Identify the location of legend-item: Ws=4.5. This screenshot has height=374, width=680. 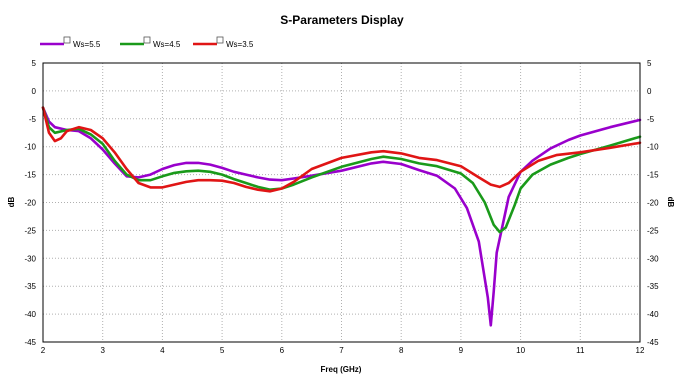
(150, 42).